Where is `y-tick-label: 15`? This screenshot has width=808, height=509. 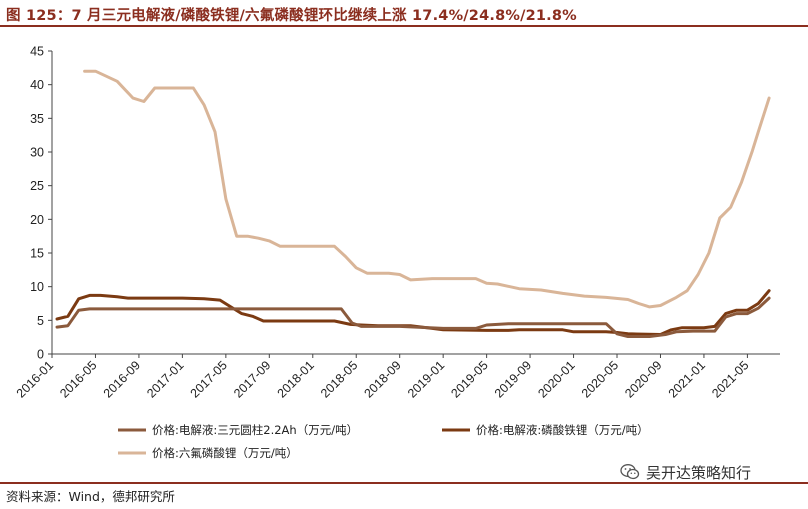
y-tick-label: 15 is located at coordinates (37, 254).